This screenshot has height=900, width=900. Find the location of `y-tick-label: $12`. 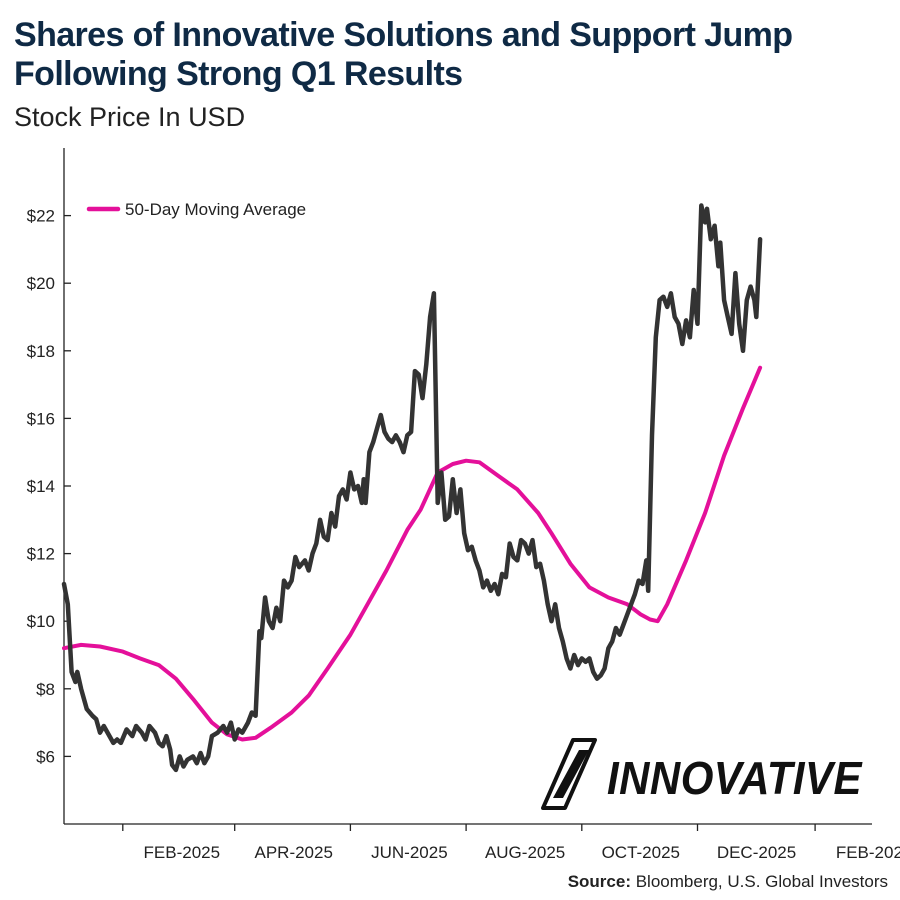

y-tick-label: $12 is located at coordinates (41, 554).